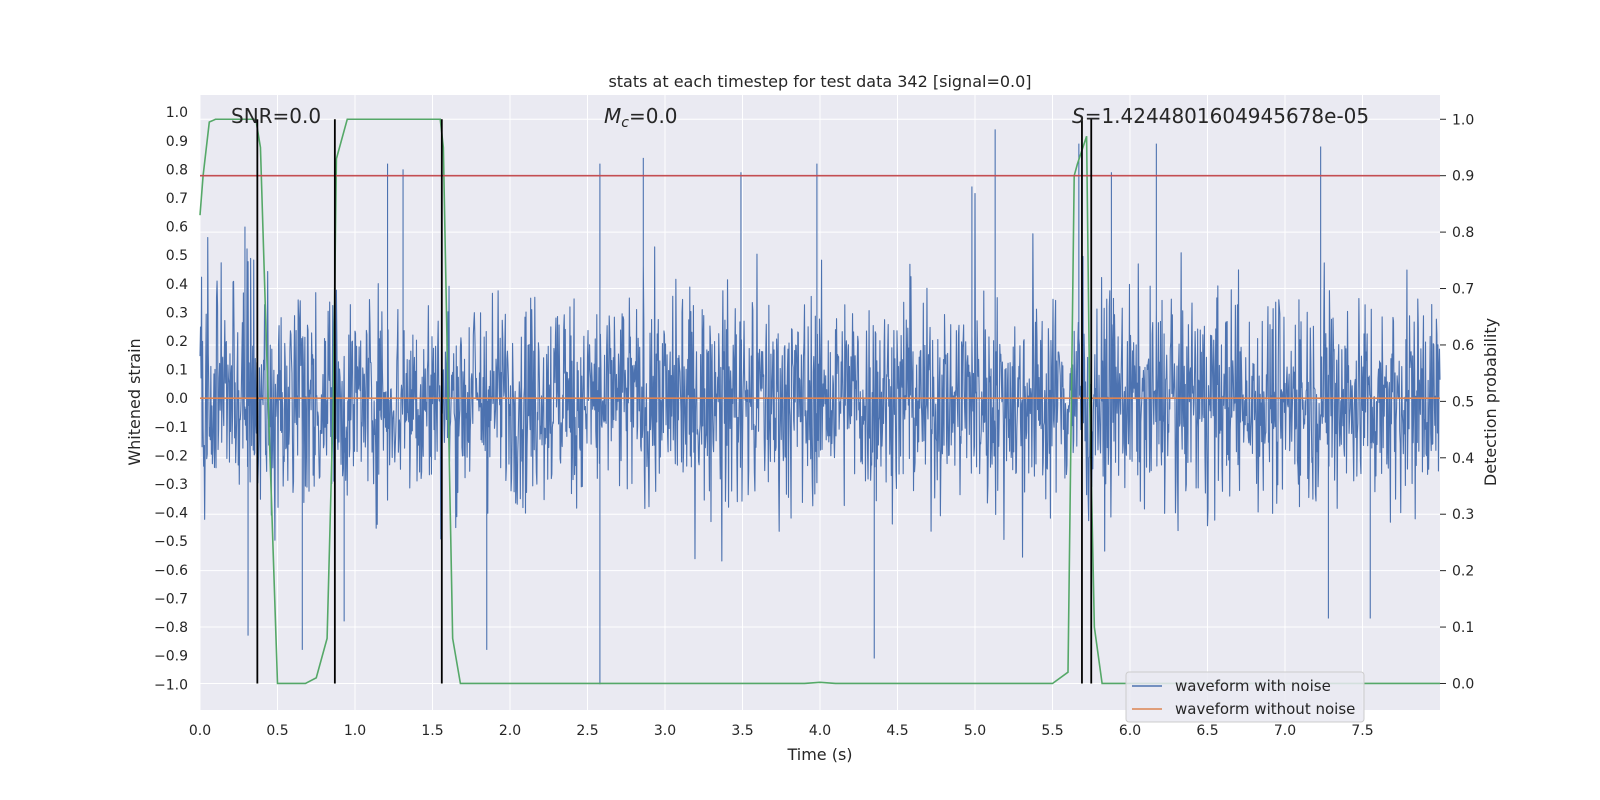  What do you see at coordinates (1463, 177) in the screenshot?
I see `y-right-tick-label-1: 0.9` at bounding box center [1463, 177].